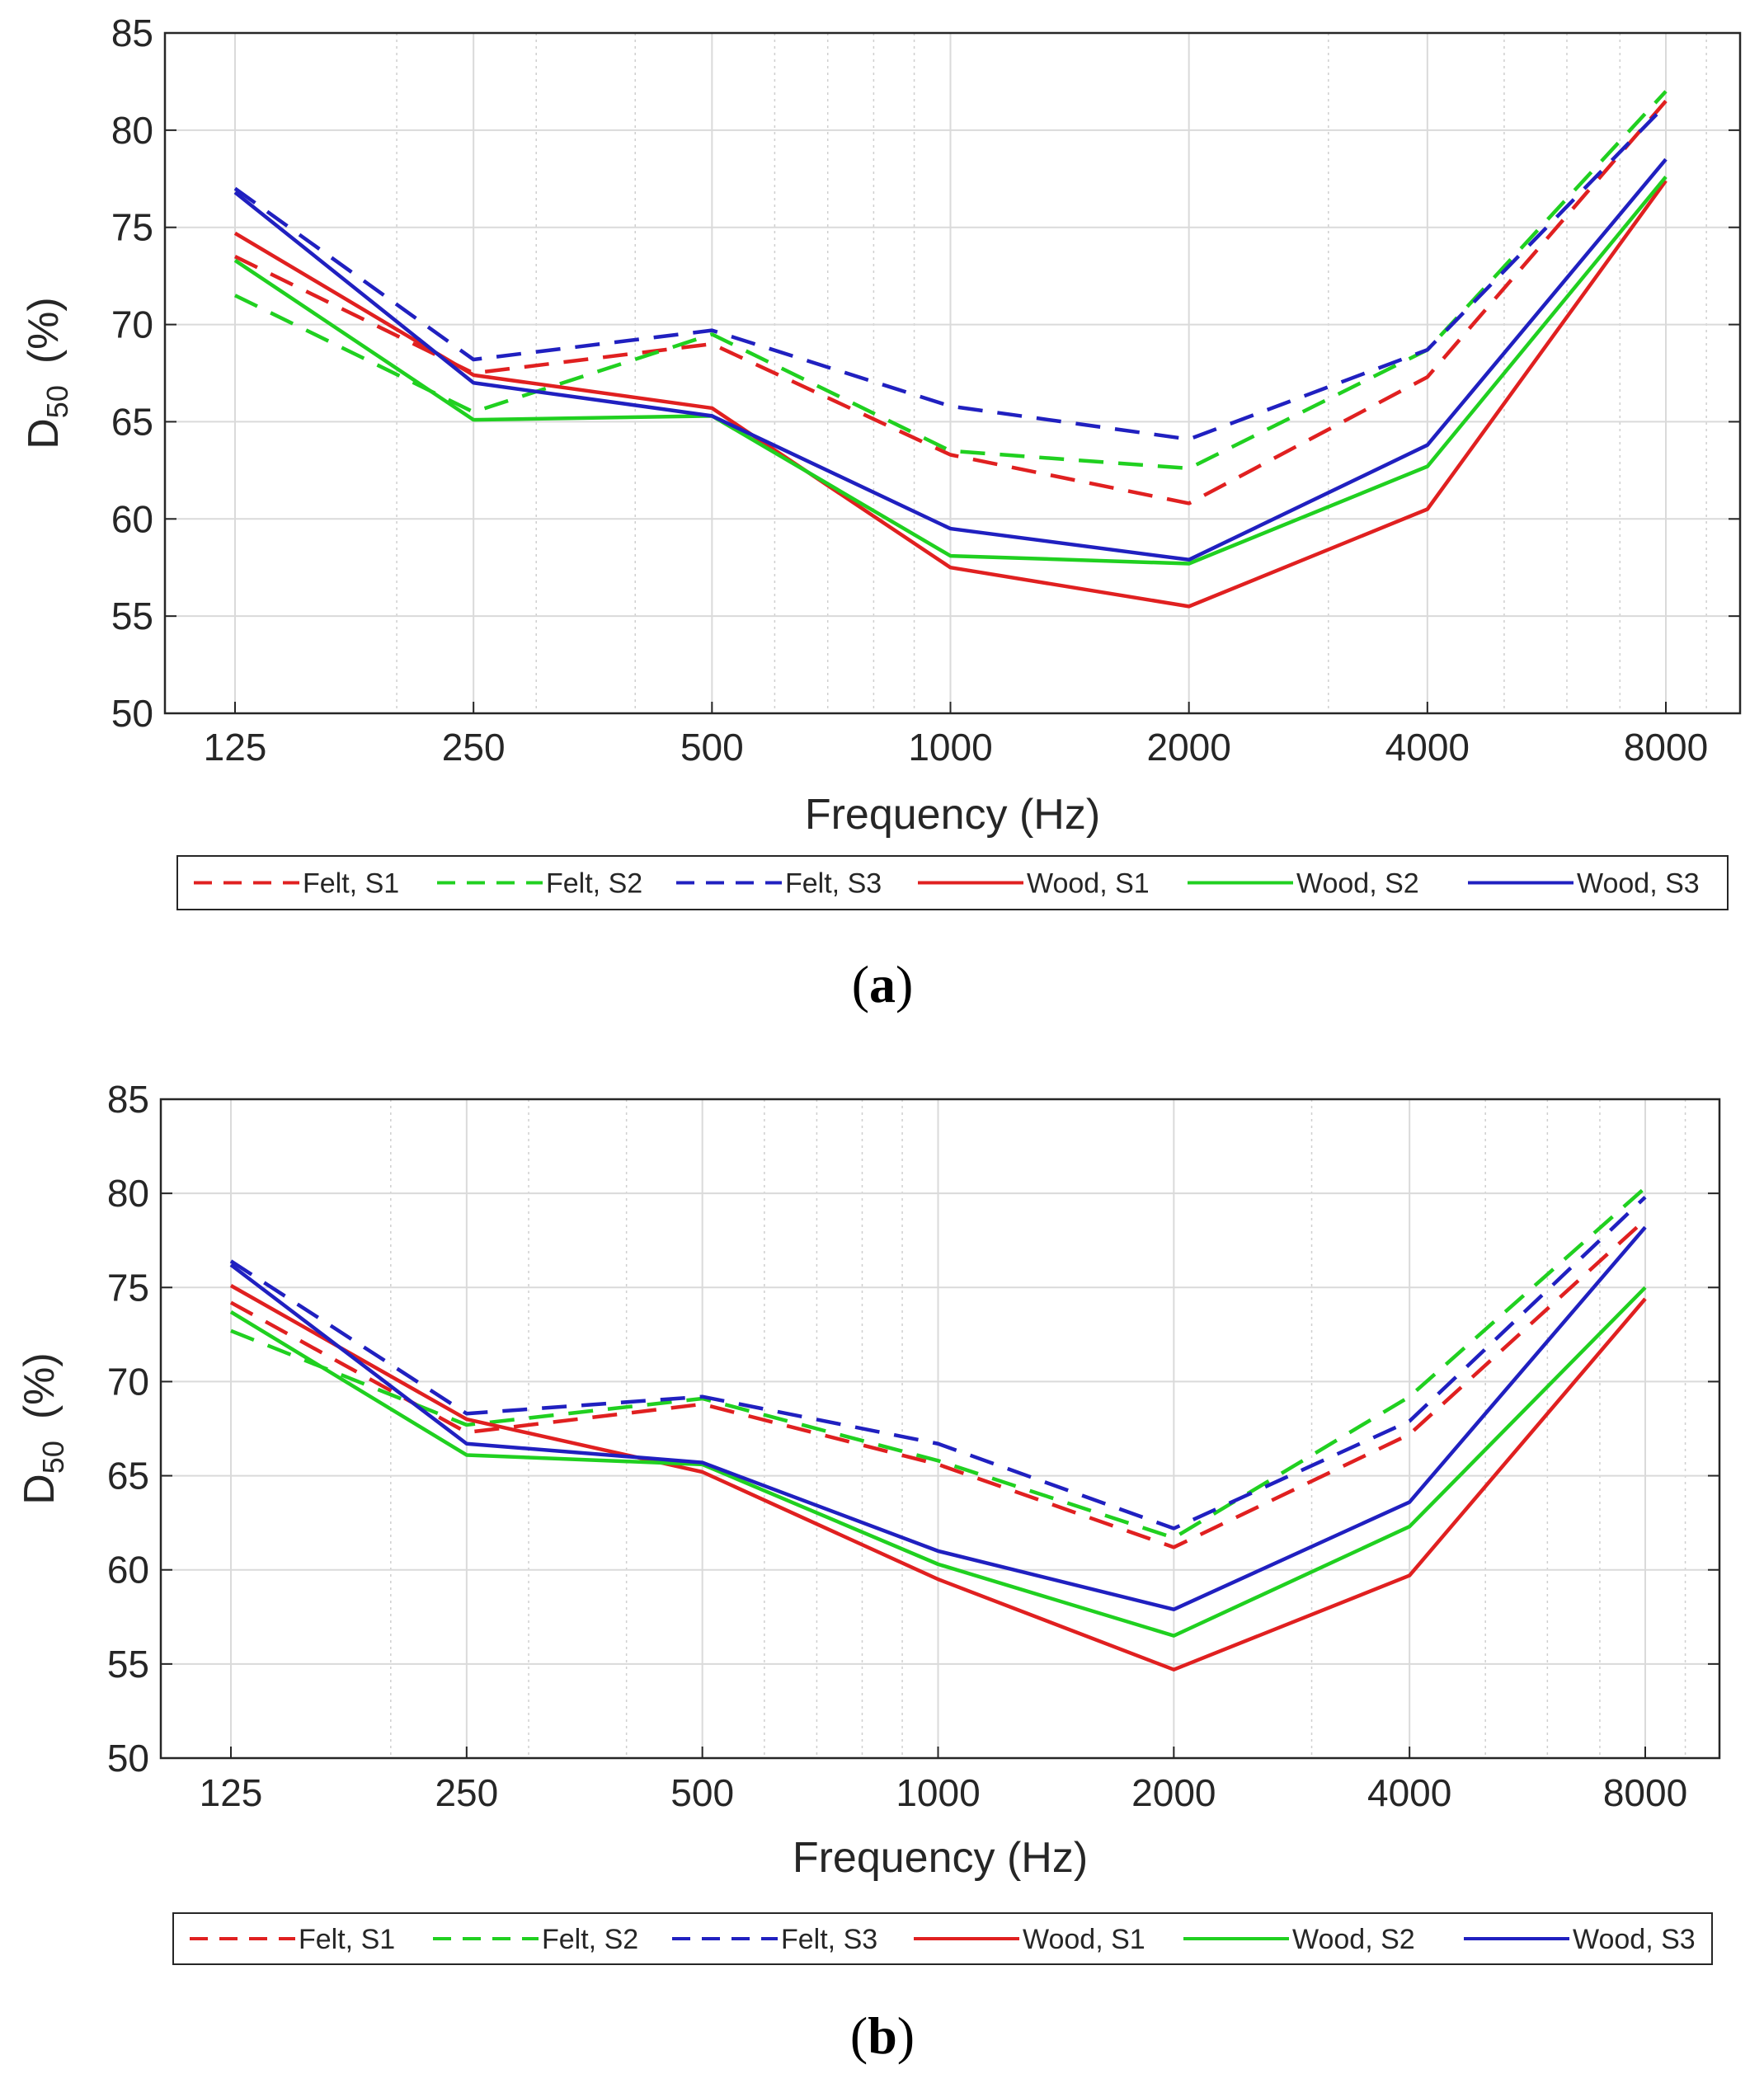 This screenshot has width=1764, height=2083. I want to click on panel-caption: (a), so click(883, 984).